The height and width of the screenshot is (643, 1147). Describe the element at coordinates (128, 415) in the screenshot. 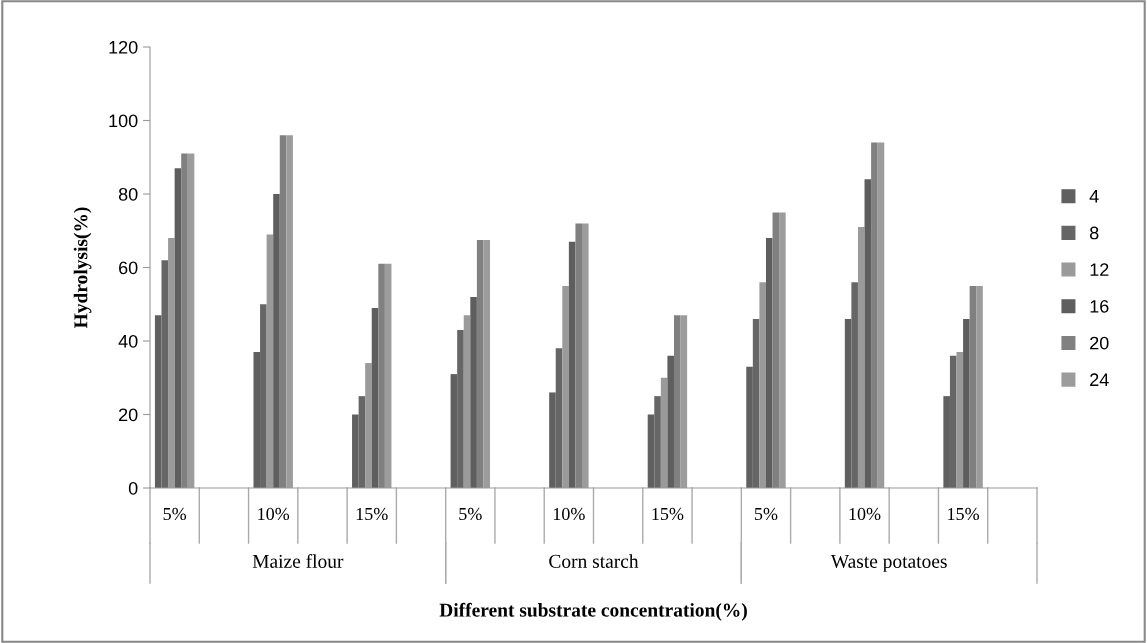

I see `y-tick-label: 20` at that location.